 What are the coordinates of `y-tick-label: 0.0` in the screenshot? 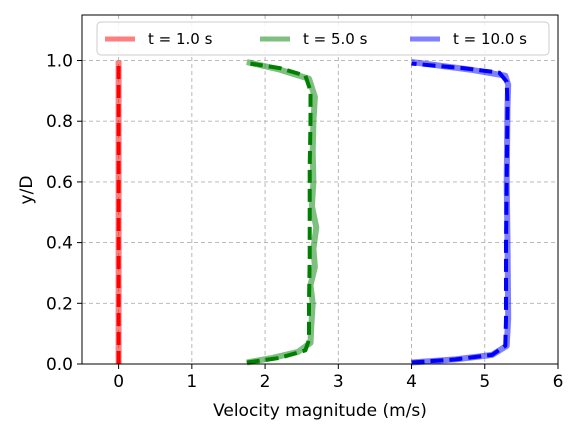 It's located at (59, 365).